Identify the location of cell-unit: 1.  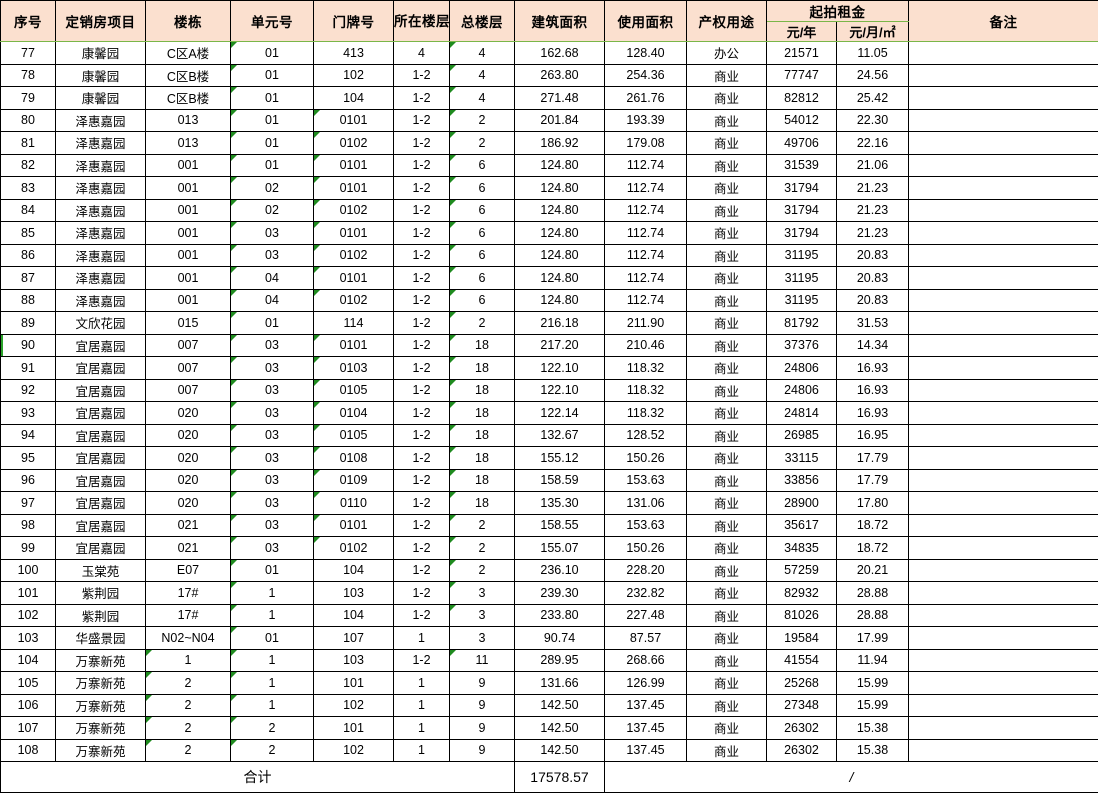
(272, 683).